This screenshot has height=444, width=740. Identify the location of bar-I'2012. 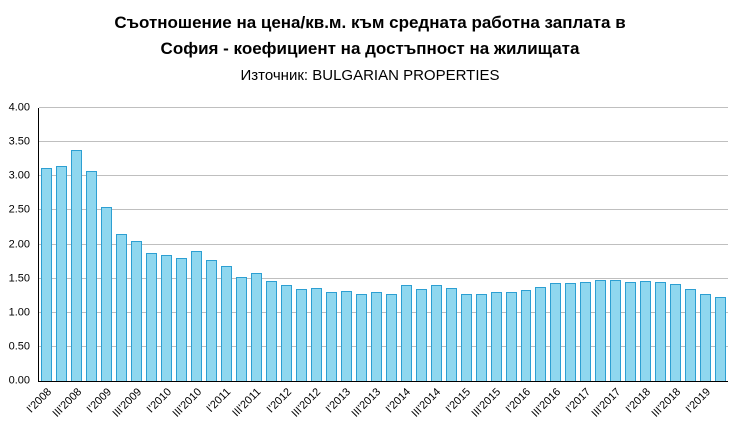
(286, 333).